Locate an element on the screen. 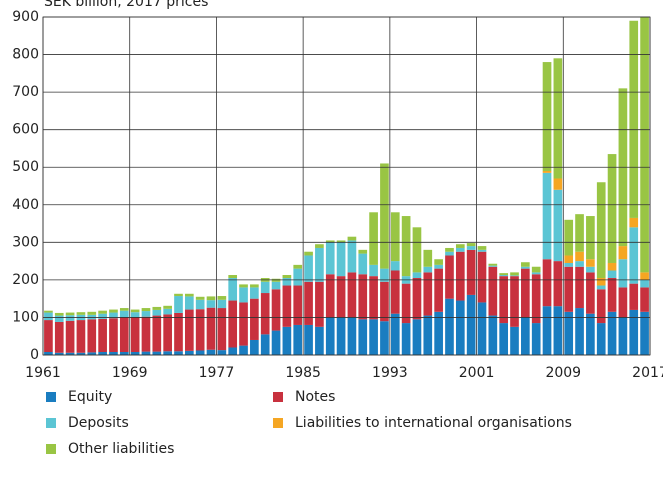  y-tick-label: 800 is located at coordinates (25, 55).